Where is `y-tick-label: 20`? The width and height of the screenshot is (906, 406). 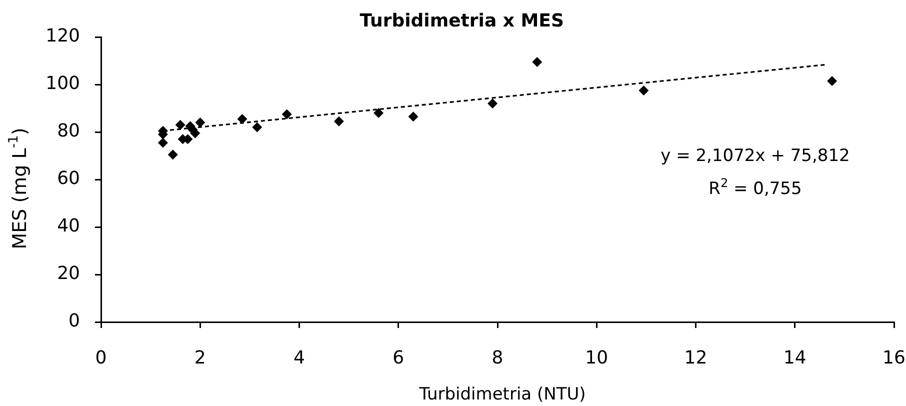
y-tick-label: 20 is located at coordinates (68, 273).